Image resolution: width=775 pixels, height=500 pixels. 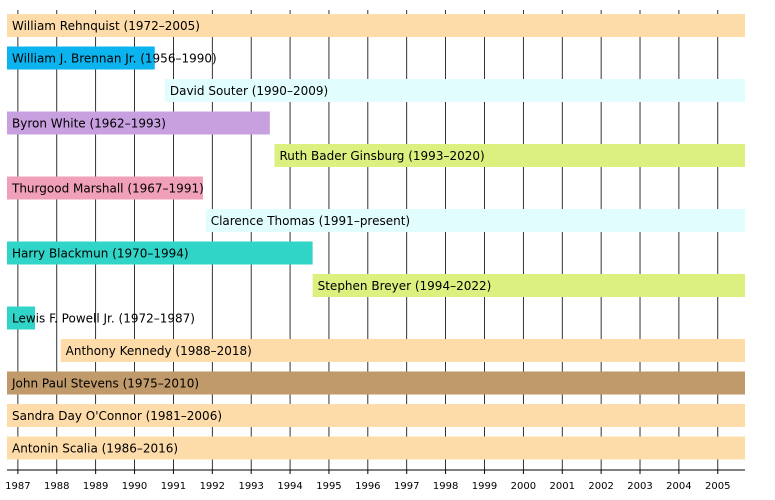 What do you see at coordinates (249, 91) in the screenshot?
I see `bar-label: David Souter (1990–2009)` at bounding box center [249, 91].